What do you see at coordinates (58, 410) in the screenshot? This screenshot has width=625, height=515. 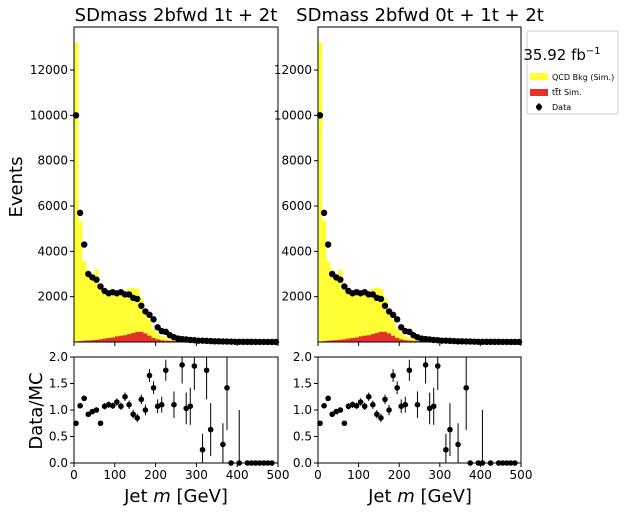 I see `ratio-y-tick-label: 1.0` at bounding box center [58, 410].